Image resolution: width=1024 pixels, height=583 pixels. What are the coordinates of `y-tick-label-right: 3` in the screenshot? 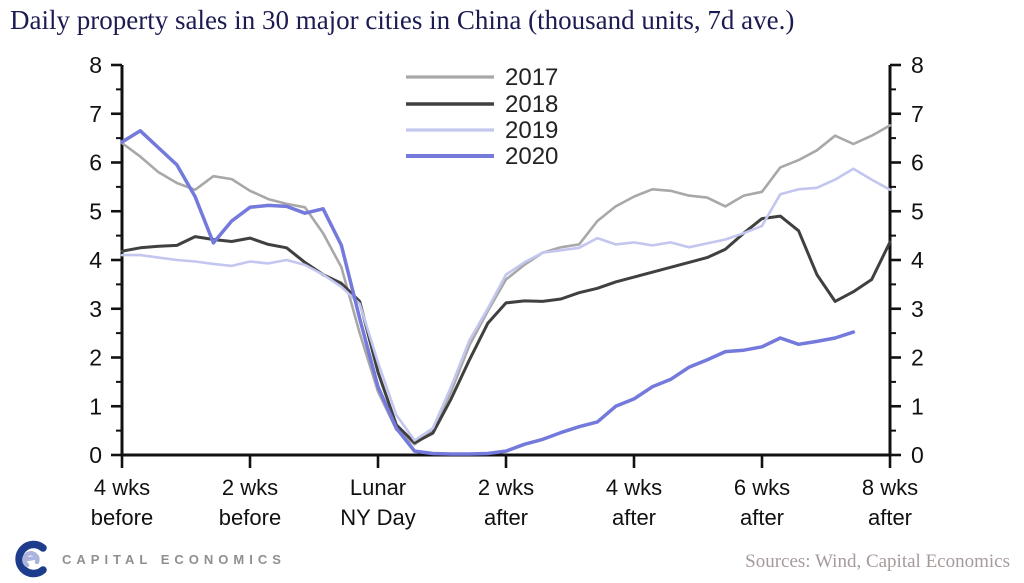 It's located at (917, 309).